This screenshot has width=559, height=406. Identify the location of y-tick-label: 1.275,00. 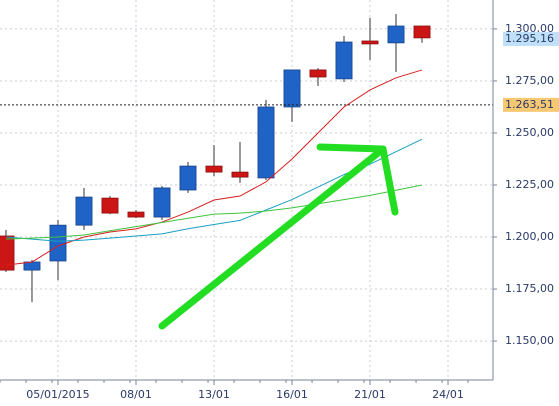
(529, 80).